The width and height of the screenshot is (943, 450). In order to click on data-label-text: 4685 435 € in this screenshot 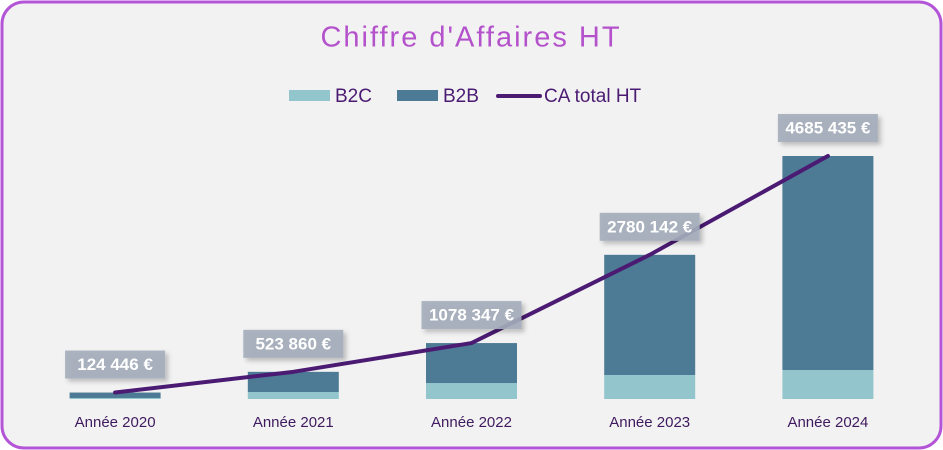, I will do `click(828, 127)`.